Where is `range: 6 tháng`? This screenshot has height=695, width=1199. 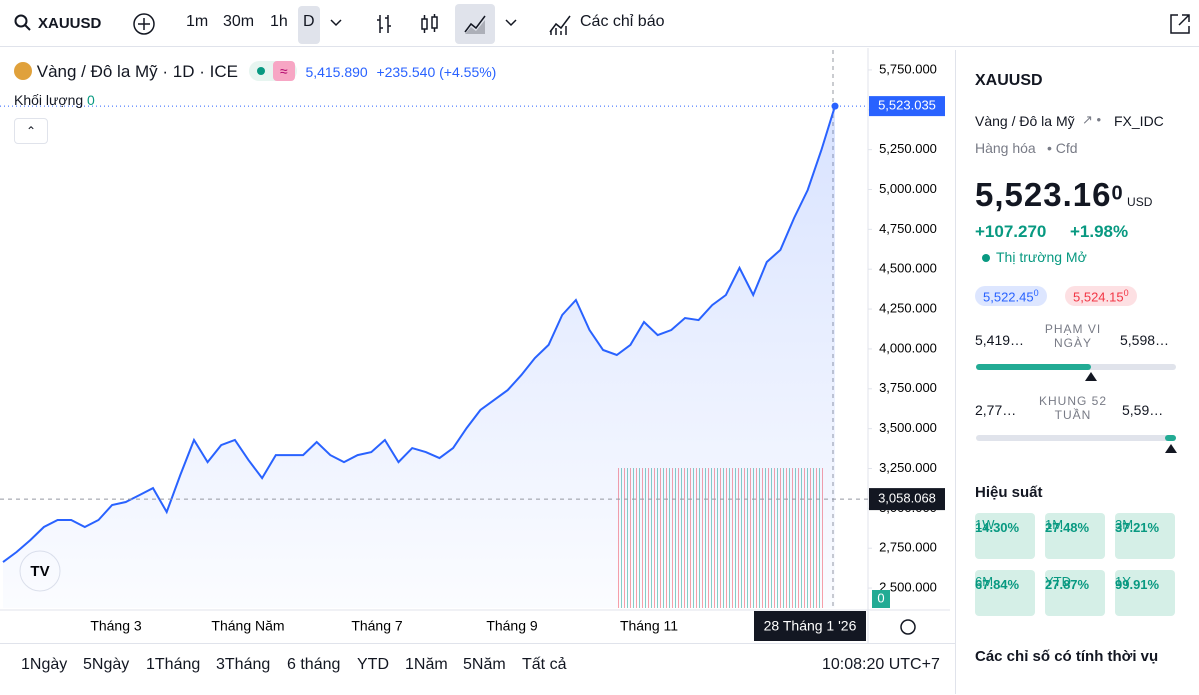
range: 6 tháng is located at coordinates (314, 664).